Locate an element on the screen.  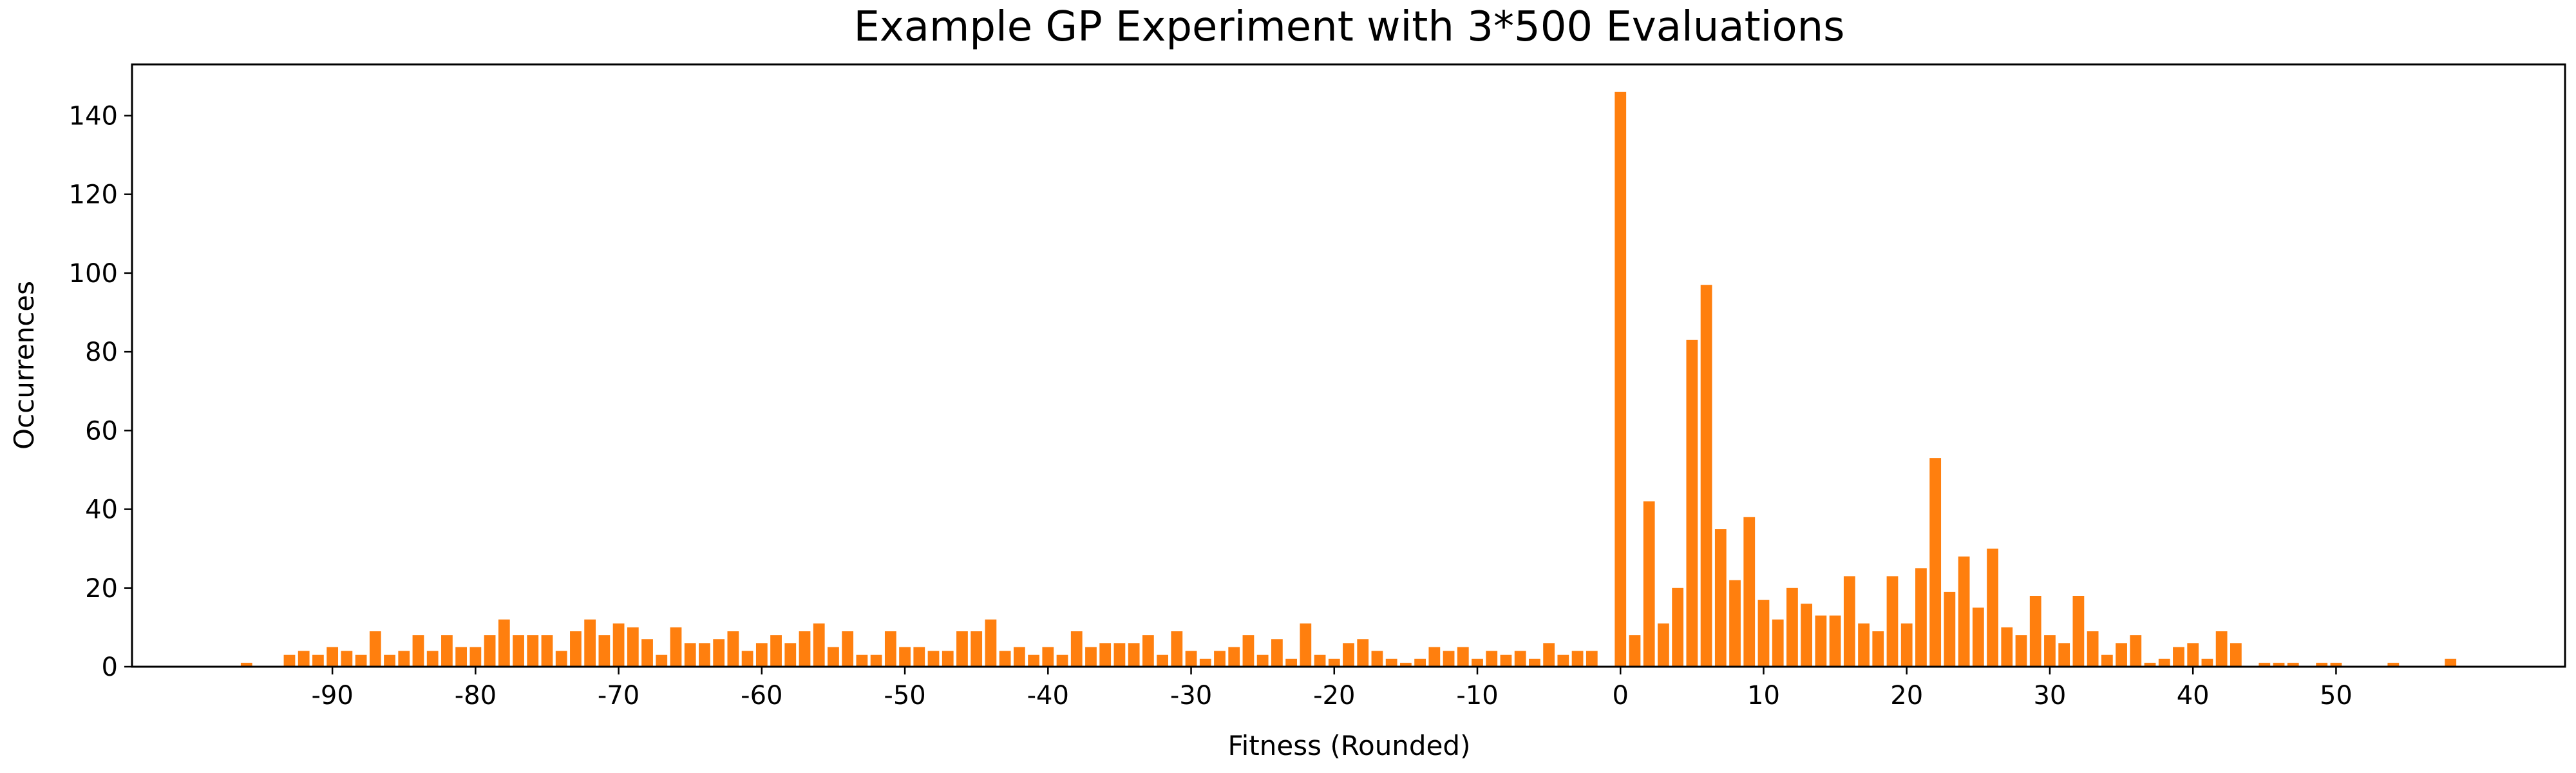
x-tick-label: -30 is located at coordinates (1191, 696).